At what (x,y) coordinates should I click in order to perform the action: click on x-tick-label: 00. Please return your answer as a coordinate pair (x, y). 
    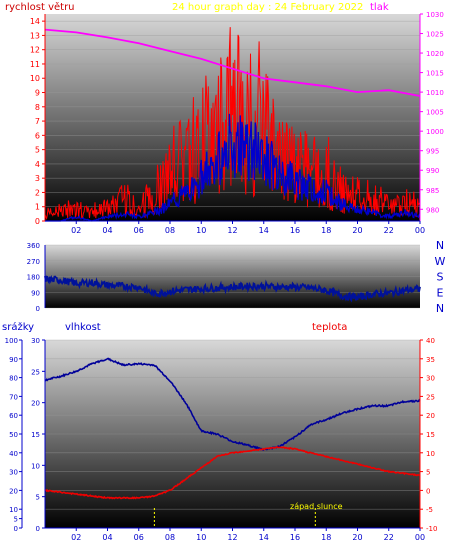
    Looking at the image, I should click on (420, 230).